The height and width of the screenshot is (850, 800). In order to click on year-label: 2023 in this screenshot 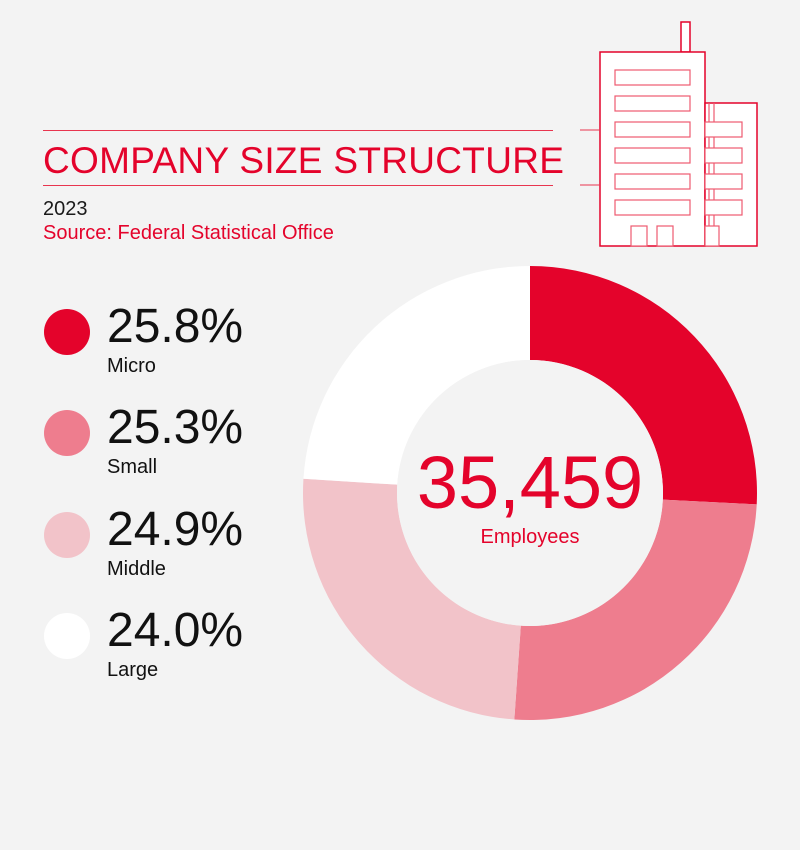, I will do `click(65, 209)`.